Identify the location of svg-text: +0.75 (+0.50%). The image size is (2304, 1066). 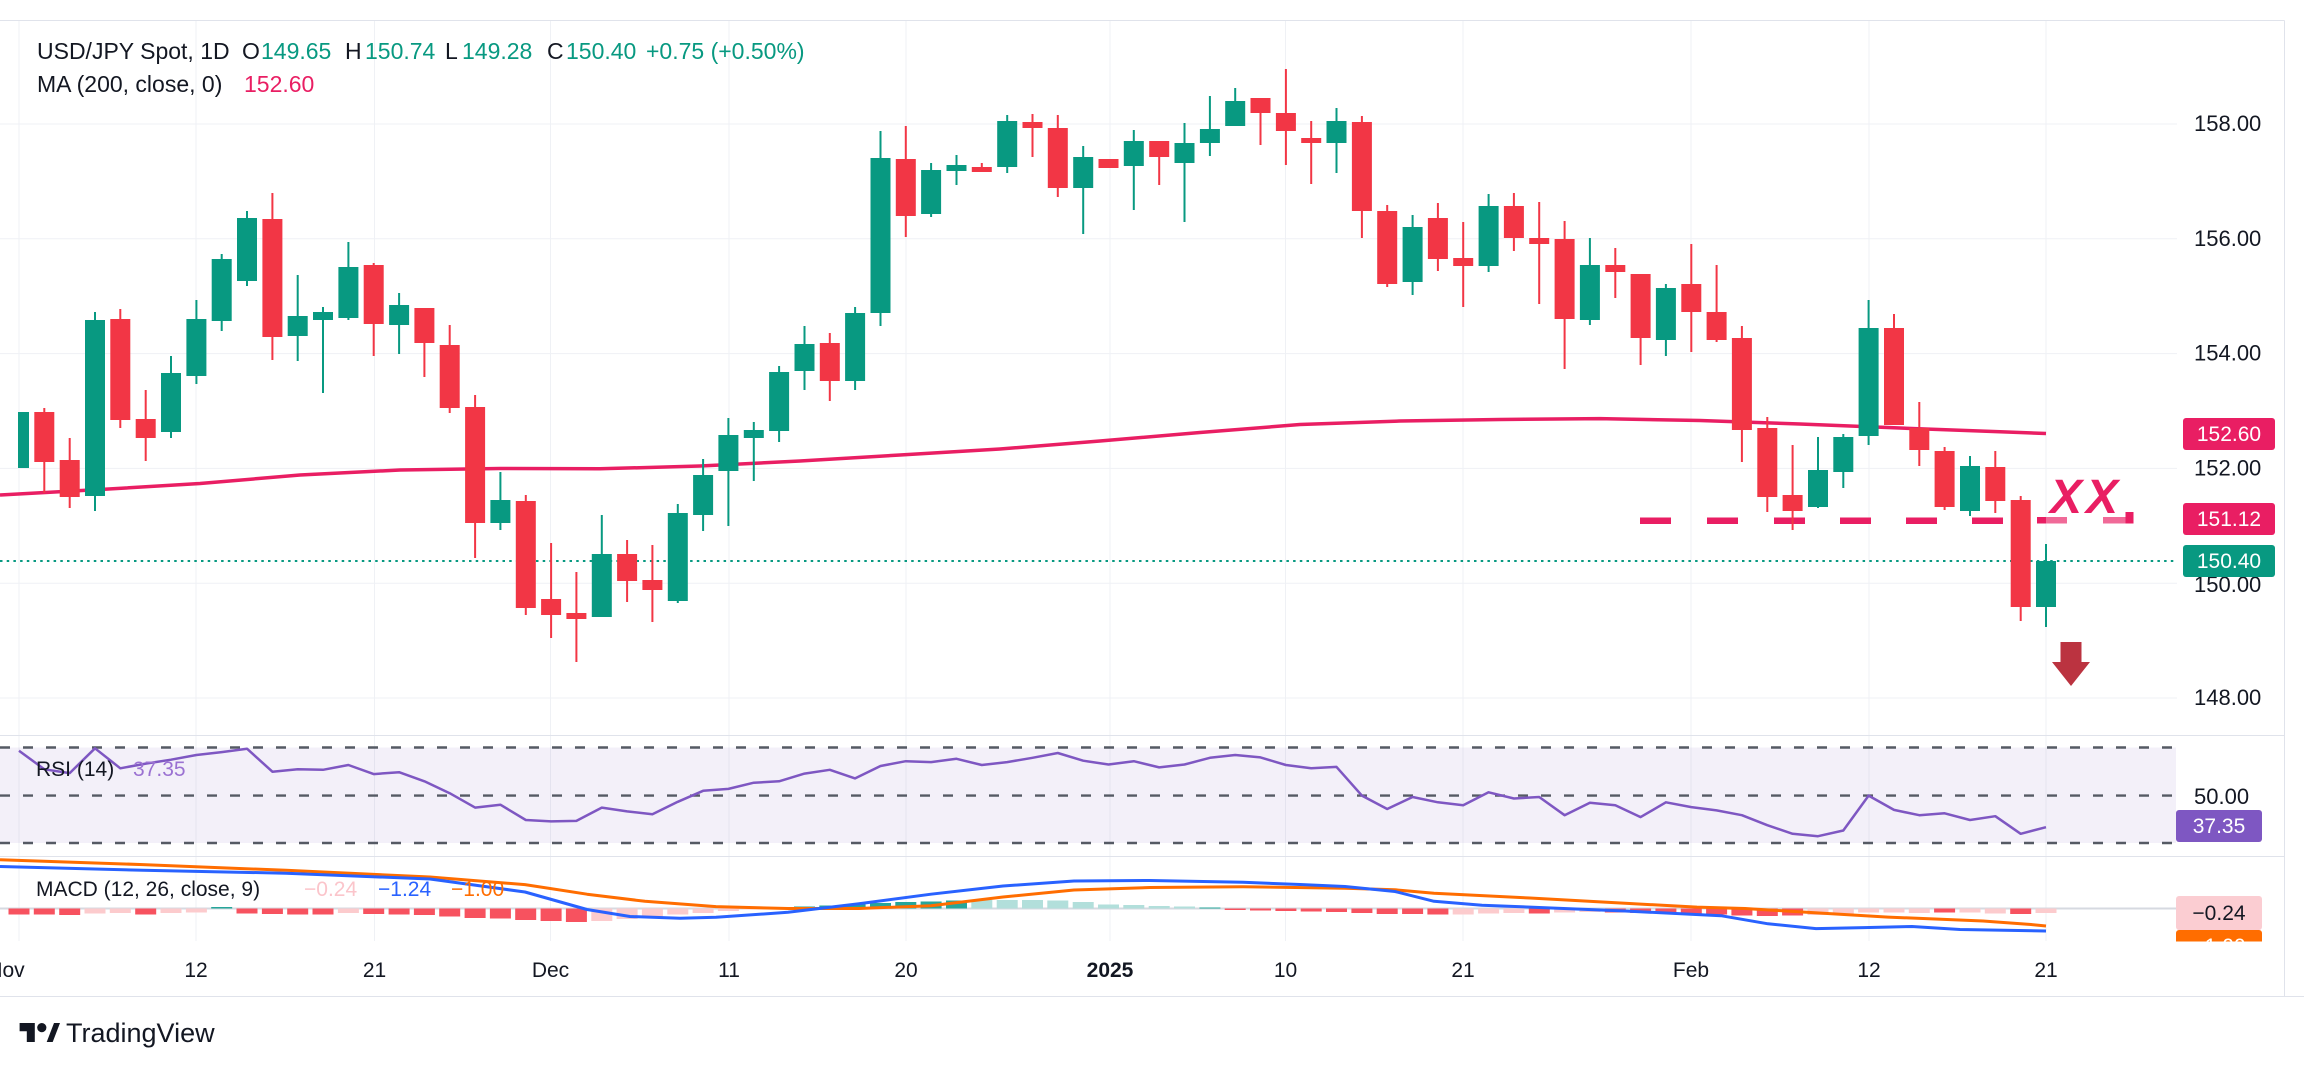
(725, 51).